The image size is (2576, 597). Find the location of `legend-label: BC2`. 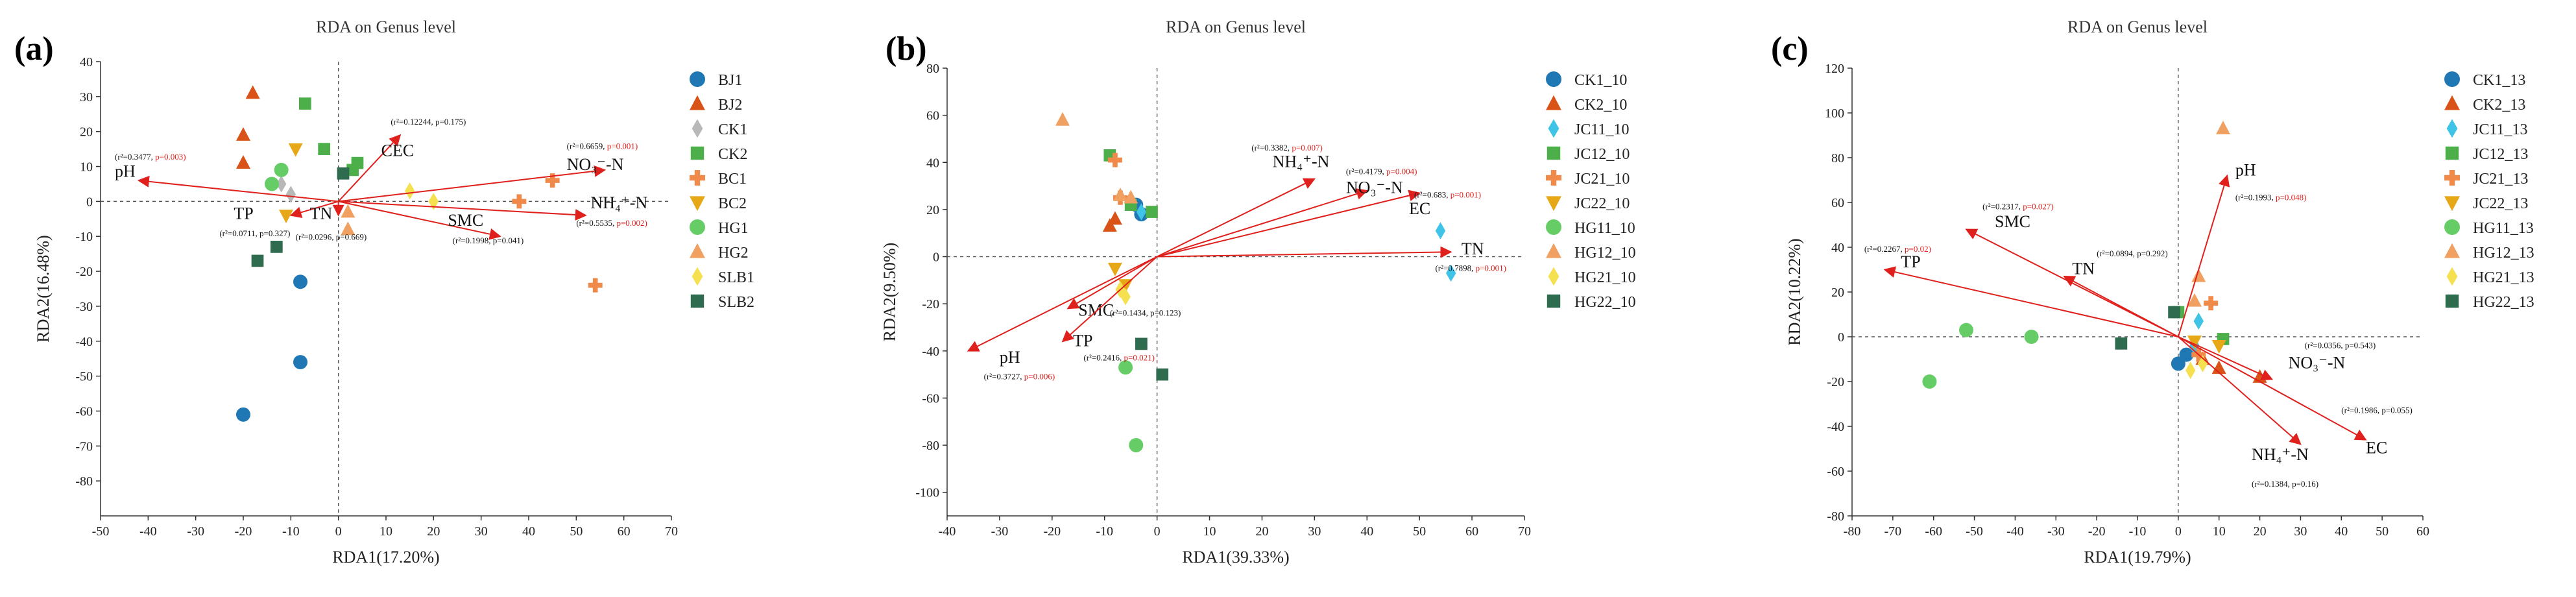

legend-label: BC2 is located at coordinates (732, 203).